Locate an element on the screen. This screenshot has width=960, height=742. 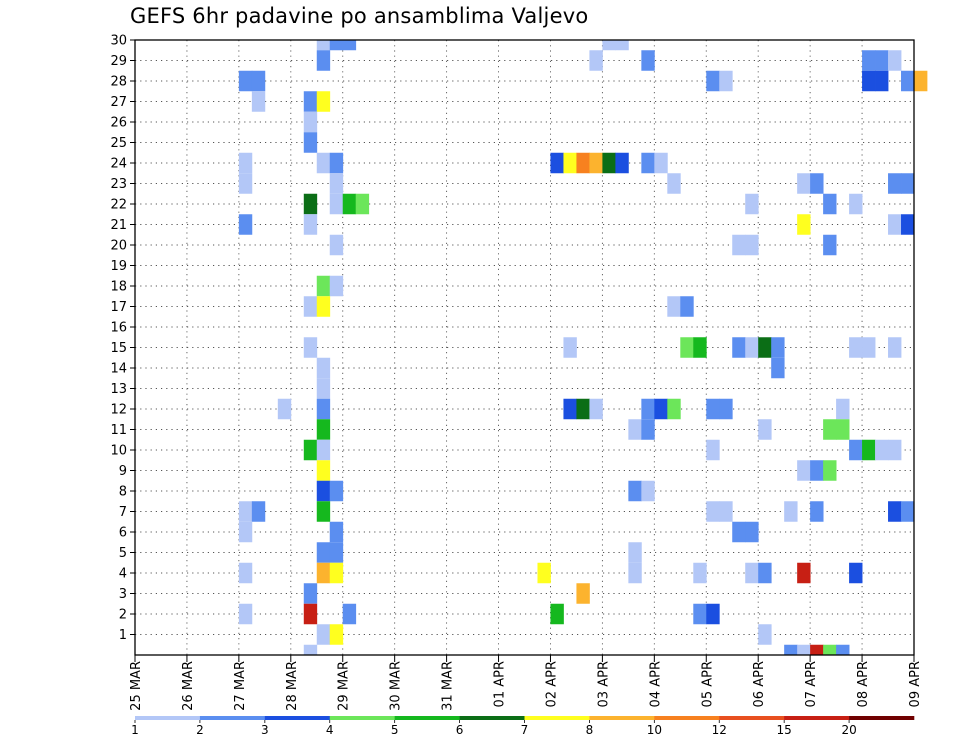
y-tick-label: 7 is located at coordinates (123, 512).